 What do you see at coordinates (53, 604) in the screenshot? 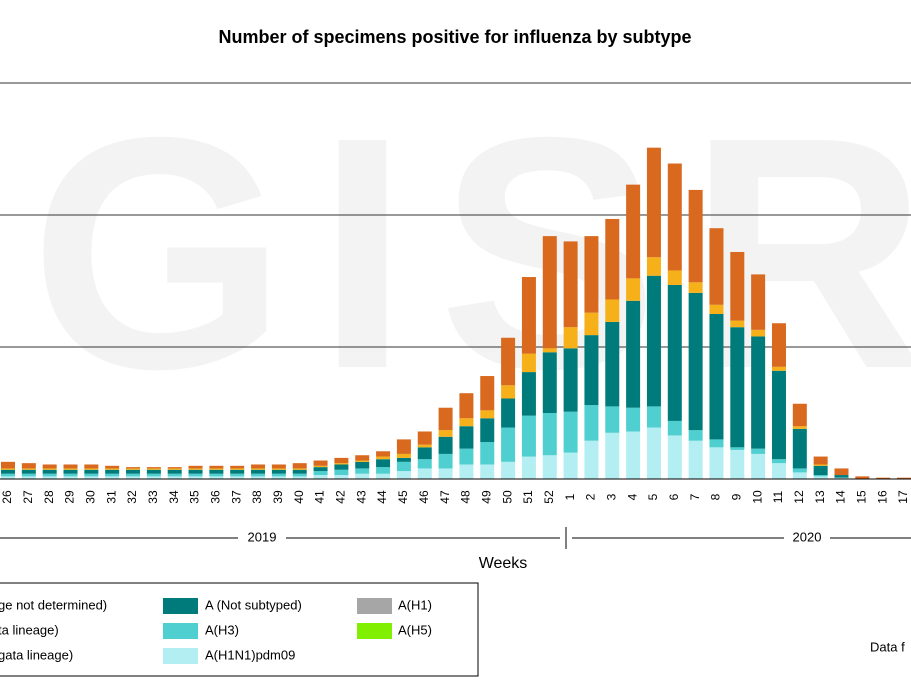
I see `legend-label: ge not determined)` at bounding box center [53, 604].